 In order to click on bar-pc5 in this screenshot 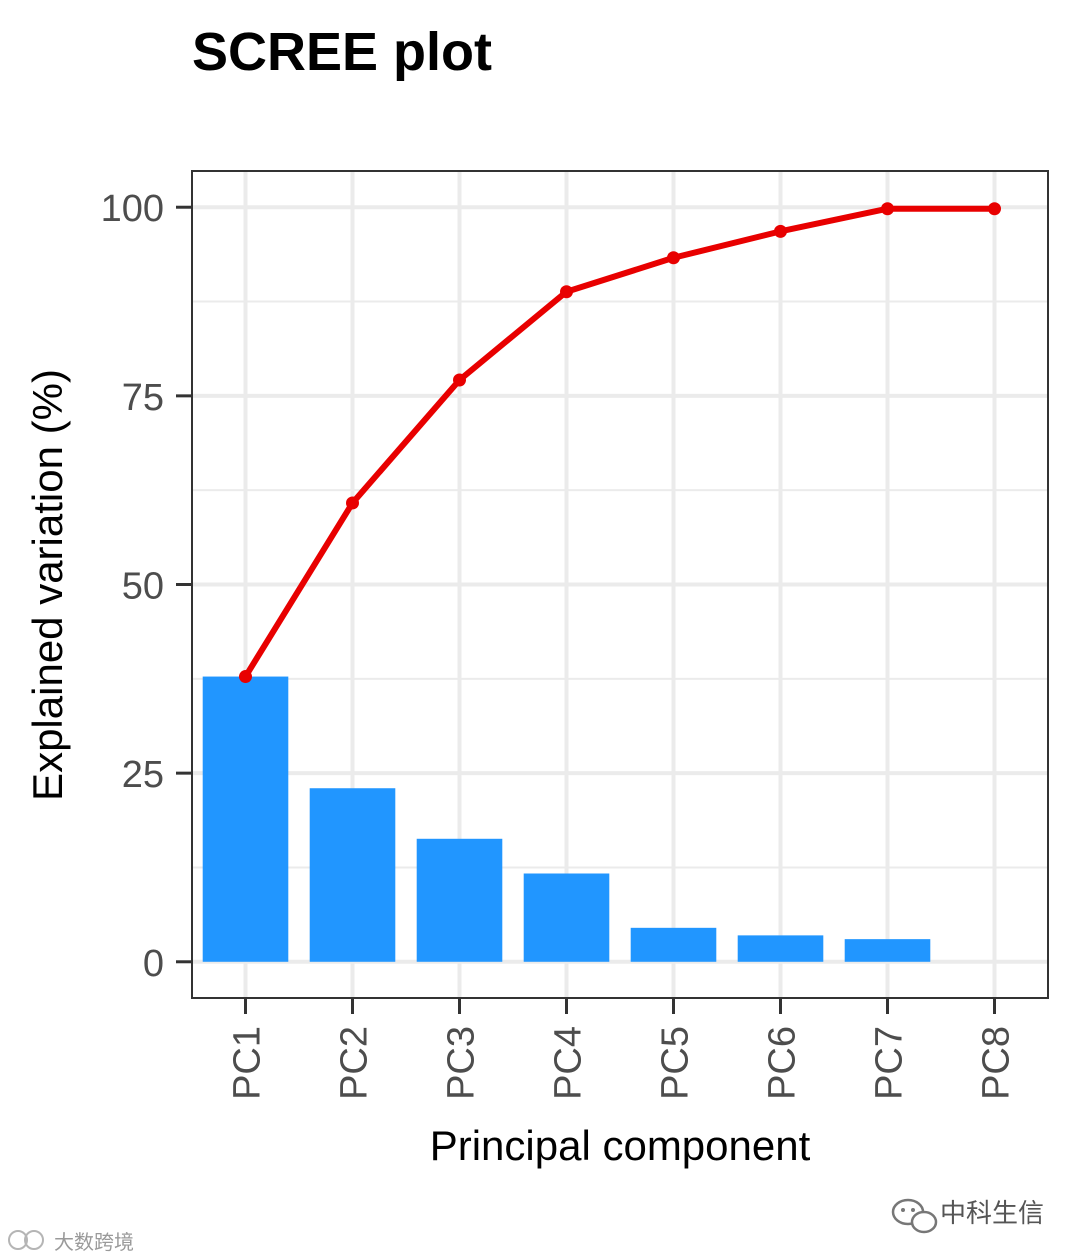, I will do `click(673, 944)`.